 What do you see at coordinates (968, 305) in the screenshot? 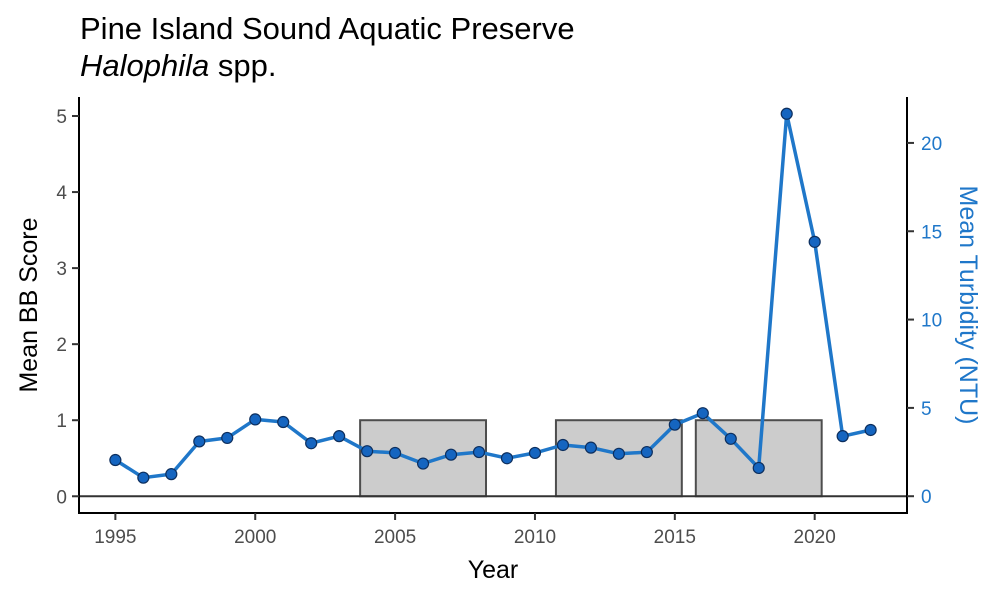
I see `y2-axis-title: Mean Turbidity (NTU)` at bounding box center [968, 305].